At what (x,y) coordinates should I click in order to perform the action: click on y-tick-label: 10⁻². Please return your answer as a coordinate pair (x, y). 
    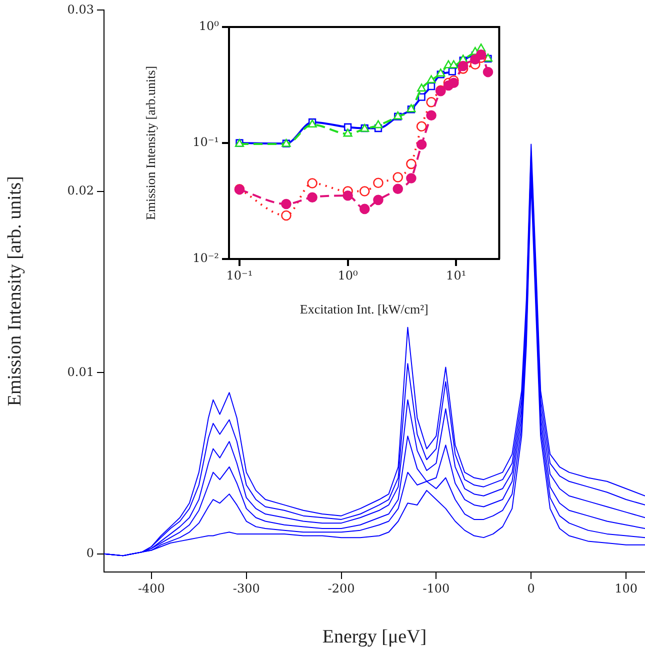
    Looking at the image, I should click on (206, 258).